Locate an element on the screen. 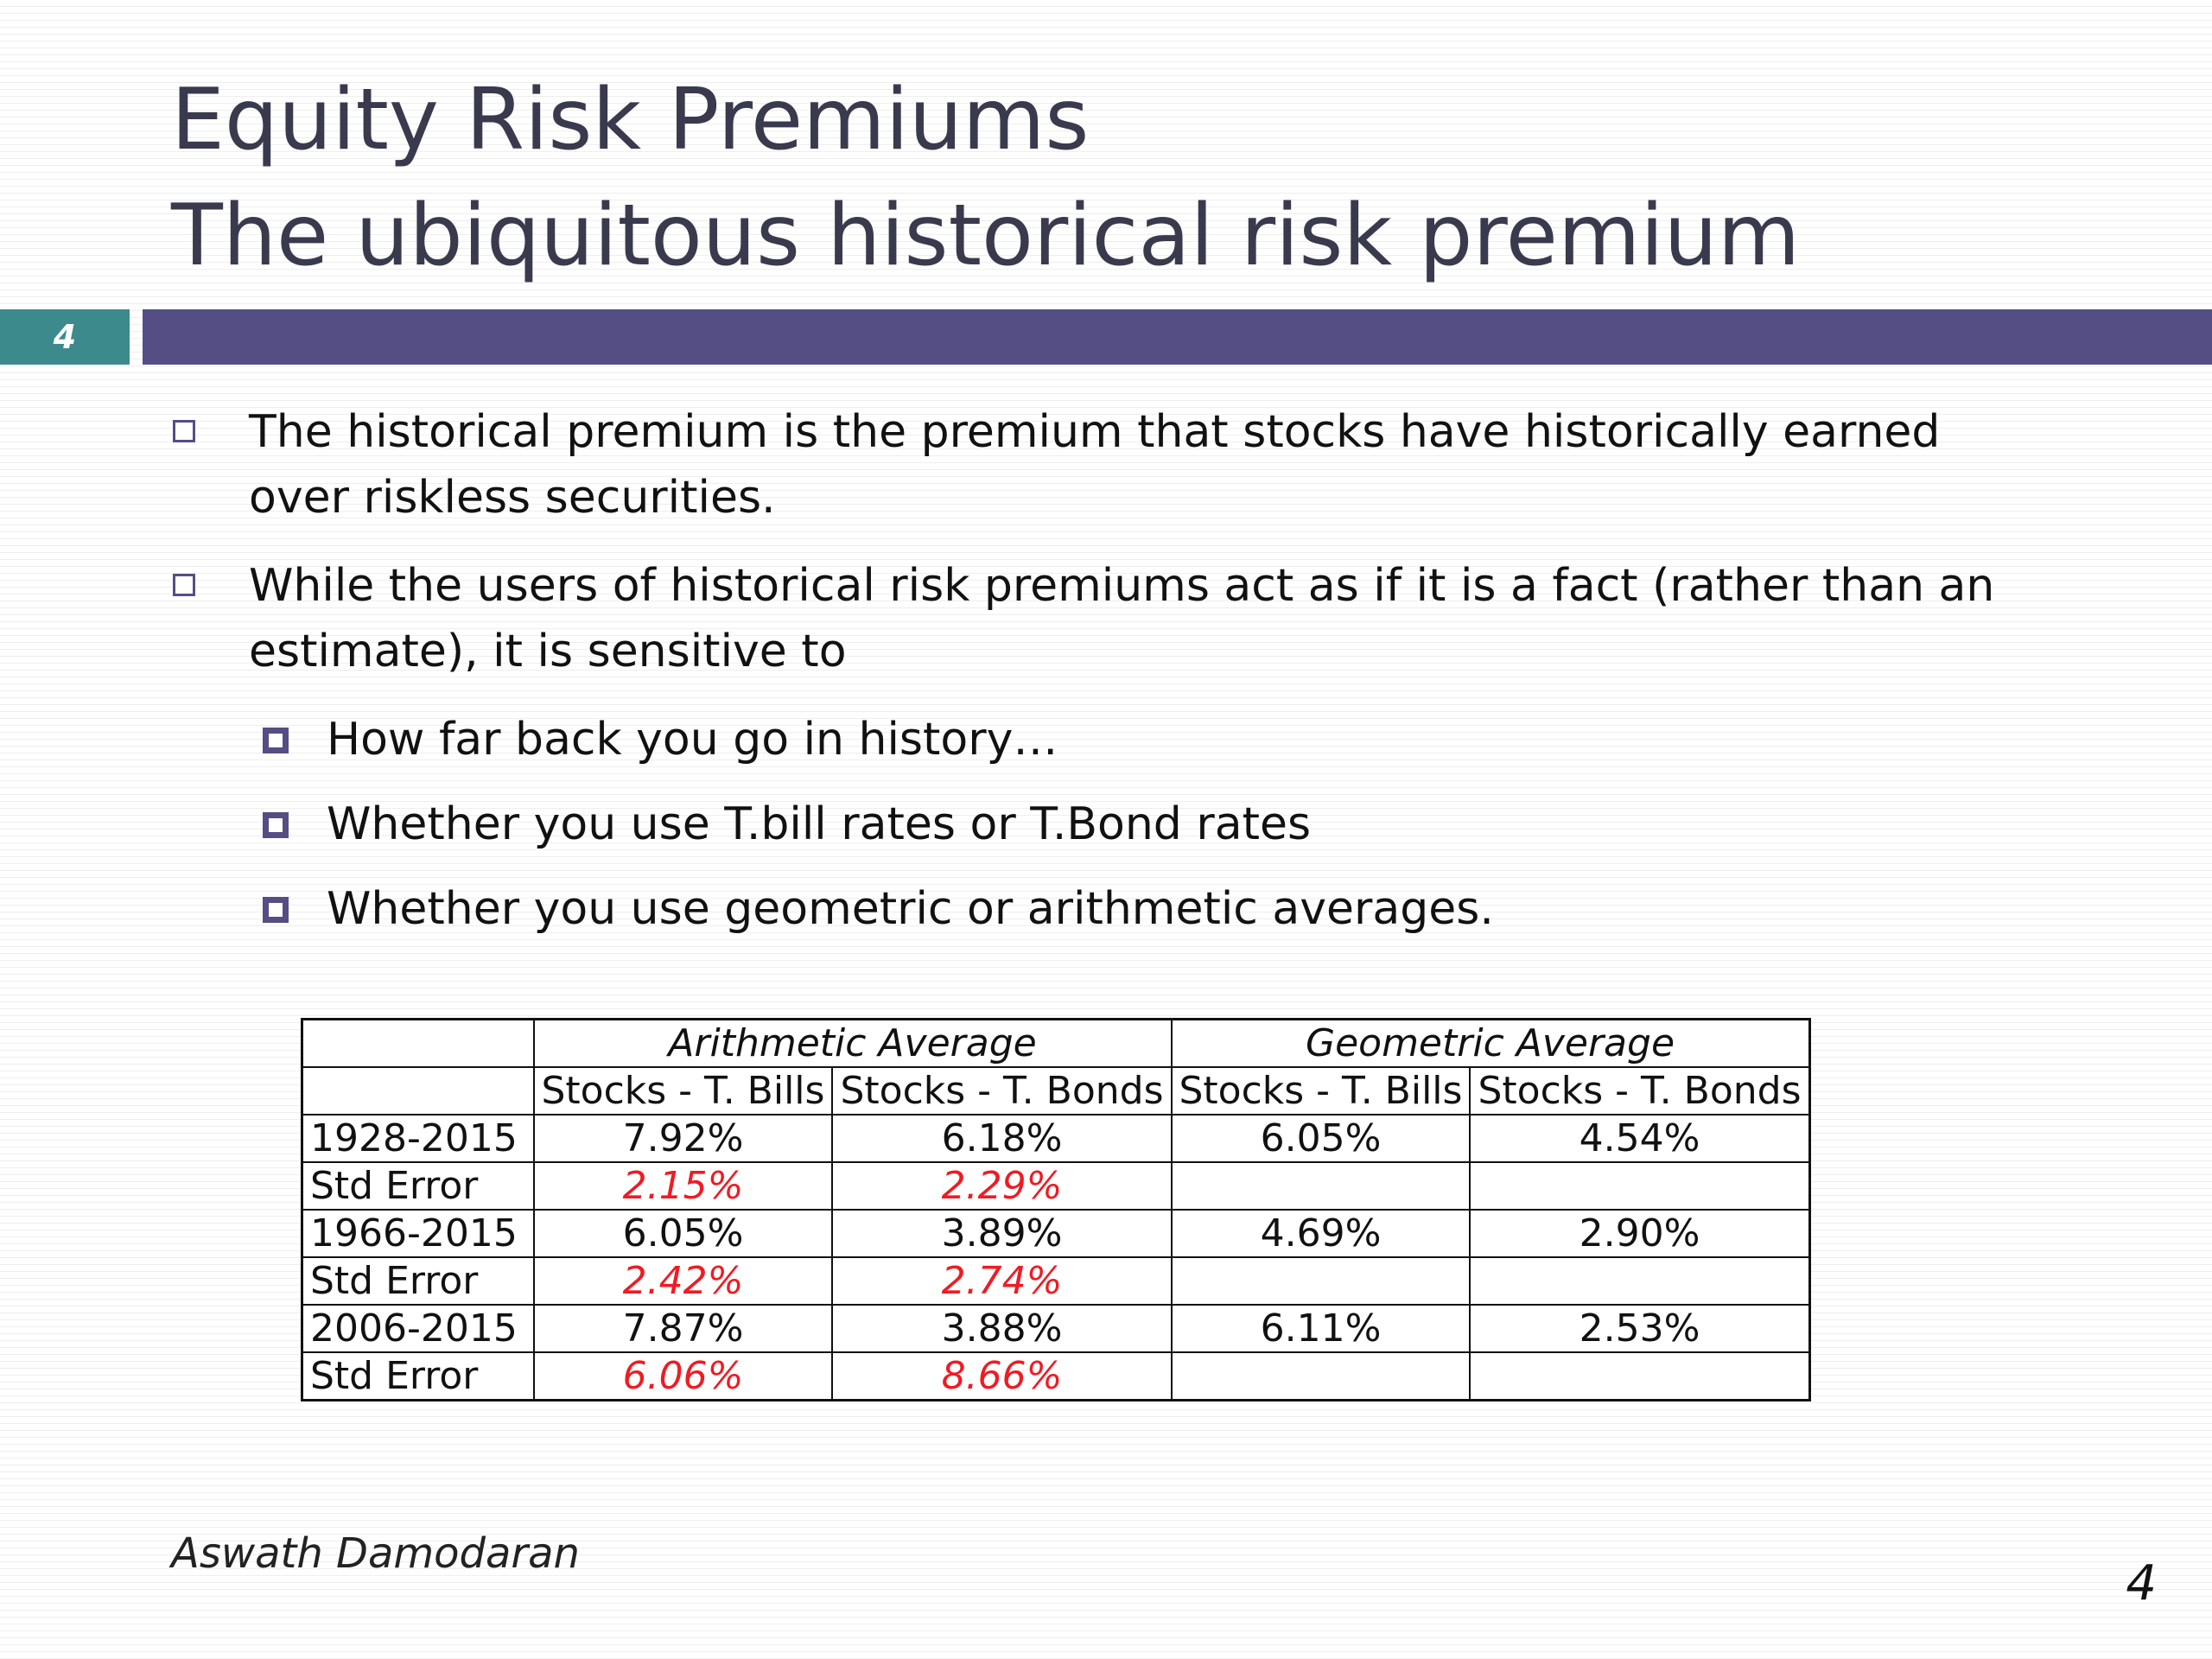 The width and height of the screenshot is (2212, 1659). table-cell: 2.90% is located at coordinates (1639, 1233).